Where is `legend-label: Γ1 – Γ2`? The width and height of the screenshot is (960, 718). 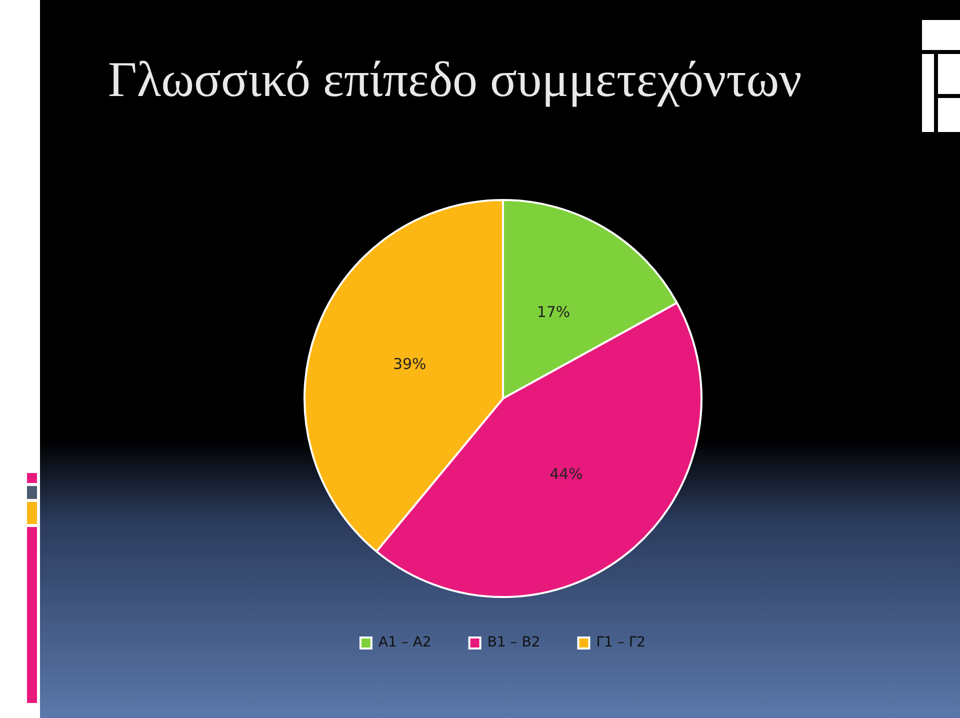
legend-label: Γ1 – Γ2 is located at coordinates (621, 642).